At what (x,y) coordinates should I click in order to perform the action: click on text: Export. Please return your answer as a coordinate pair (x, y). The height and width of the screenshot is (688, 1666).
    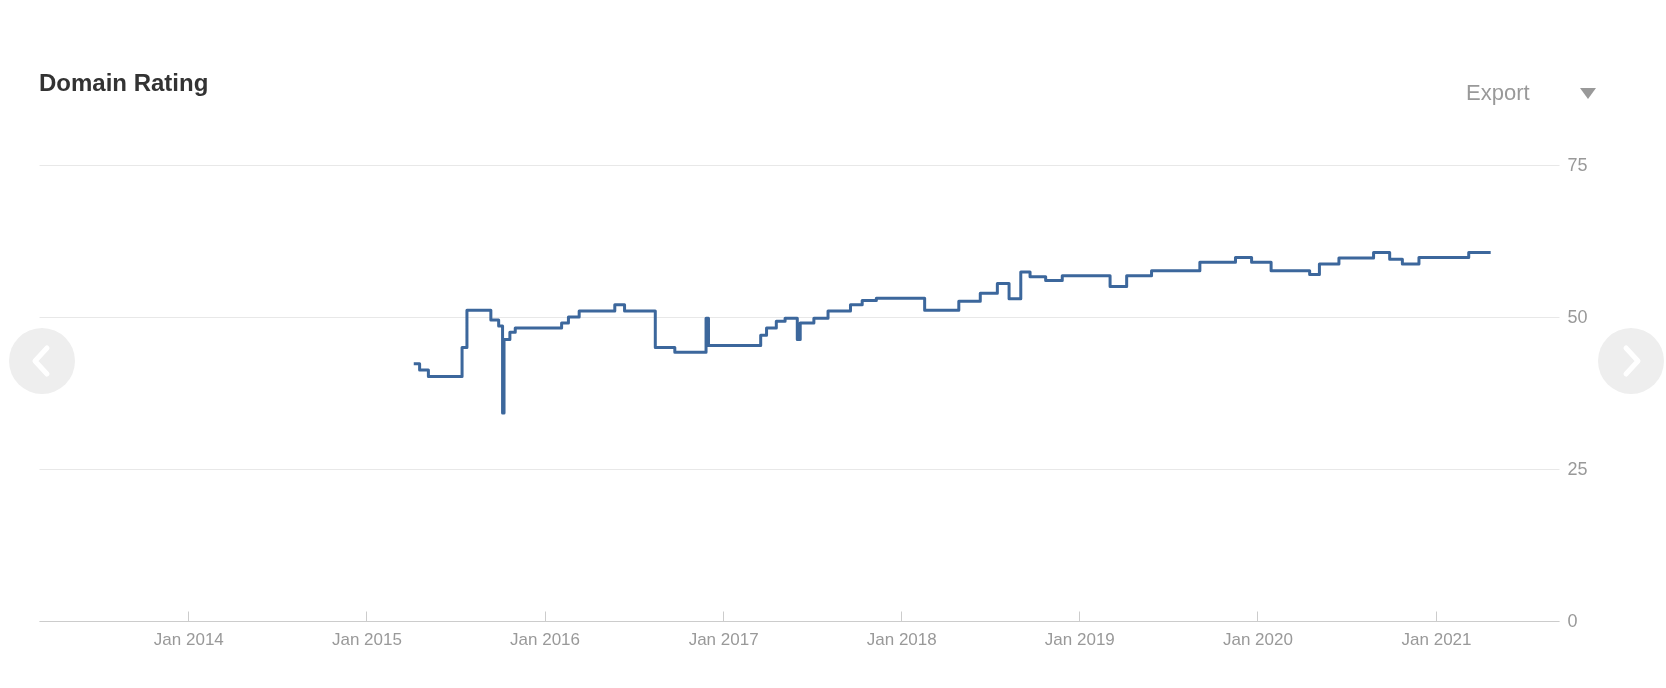
    Looking at the image, I should click on (1498, 93).